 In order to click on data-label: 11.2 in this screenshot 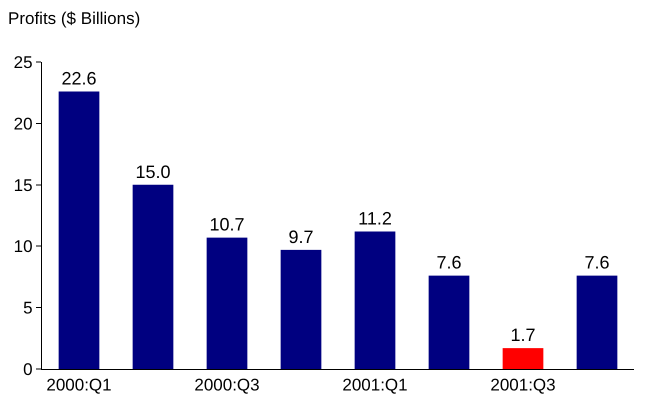, I will do `click(375, 218)`.